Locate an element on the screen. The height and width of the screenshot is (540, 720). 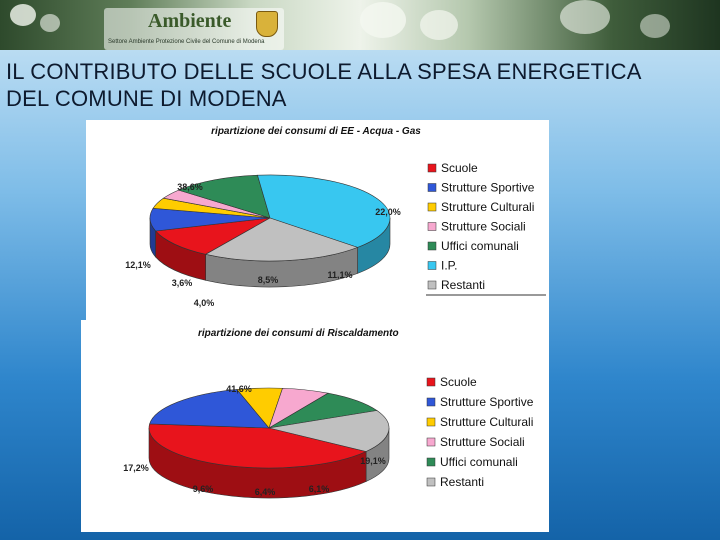
data-label: 4,0% is located at coordinates (204, 303).